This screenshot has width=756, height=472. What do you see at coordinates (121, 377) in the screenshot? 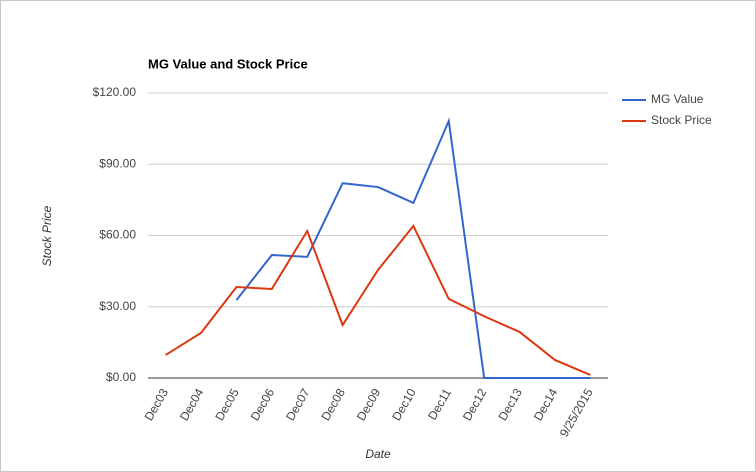
I see `y-tick-label: $0.00` at bounding box center [121, 377].